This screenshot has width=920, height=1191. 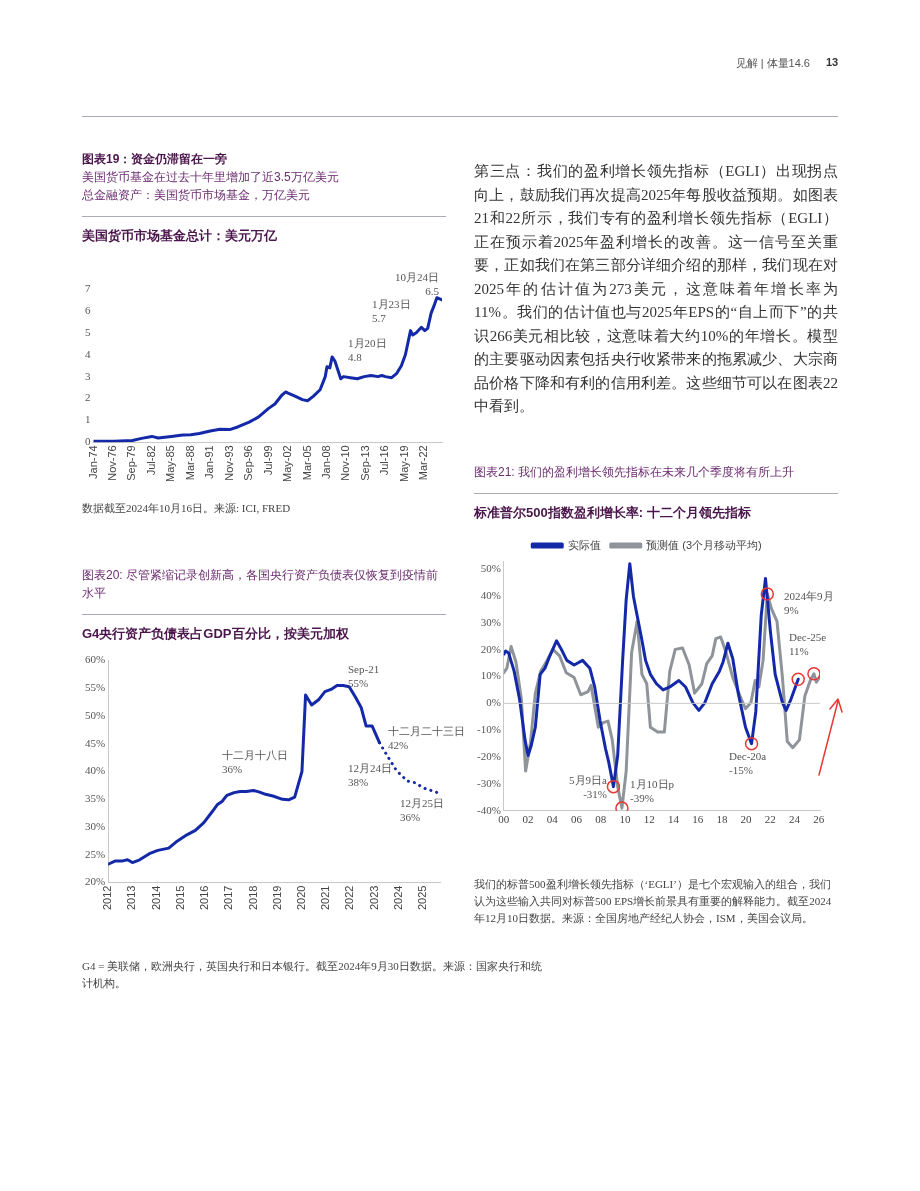 What do you see at coordinates (204, 898) in the screenshot?
I see `x-tick-label: 2016` at bounding box center [204, 898].